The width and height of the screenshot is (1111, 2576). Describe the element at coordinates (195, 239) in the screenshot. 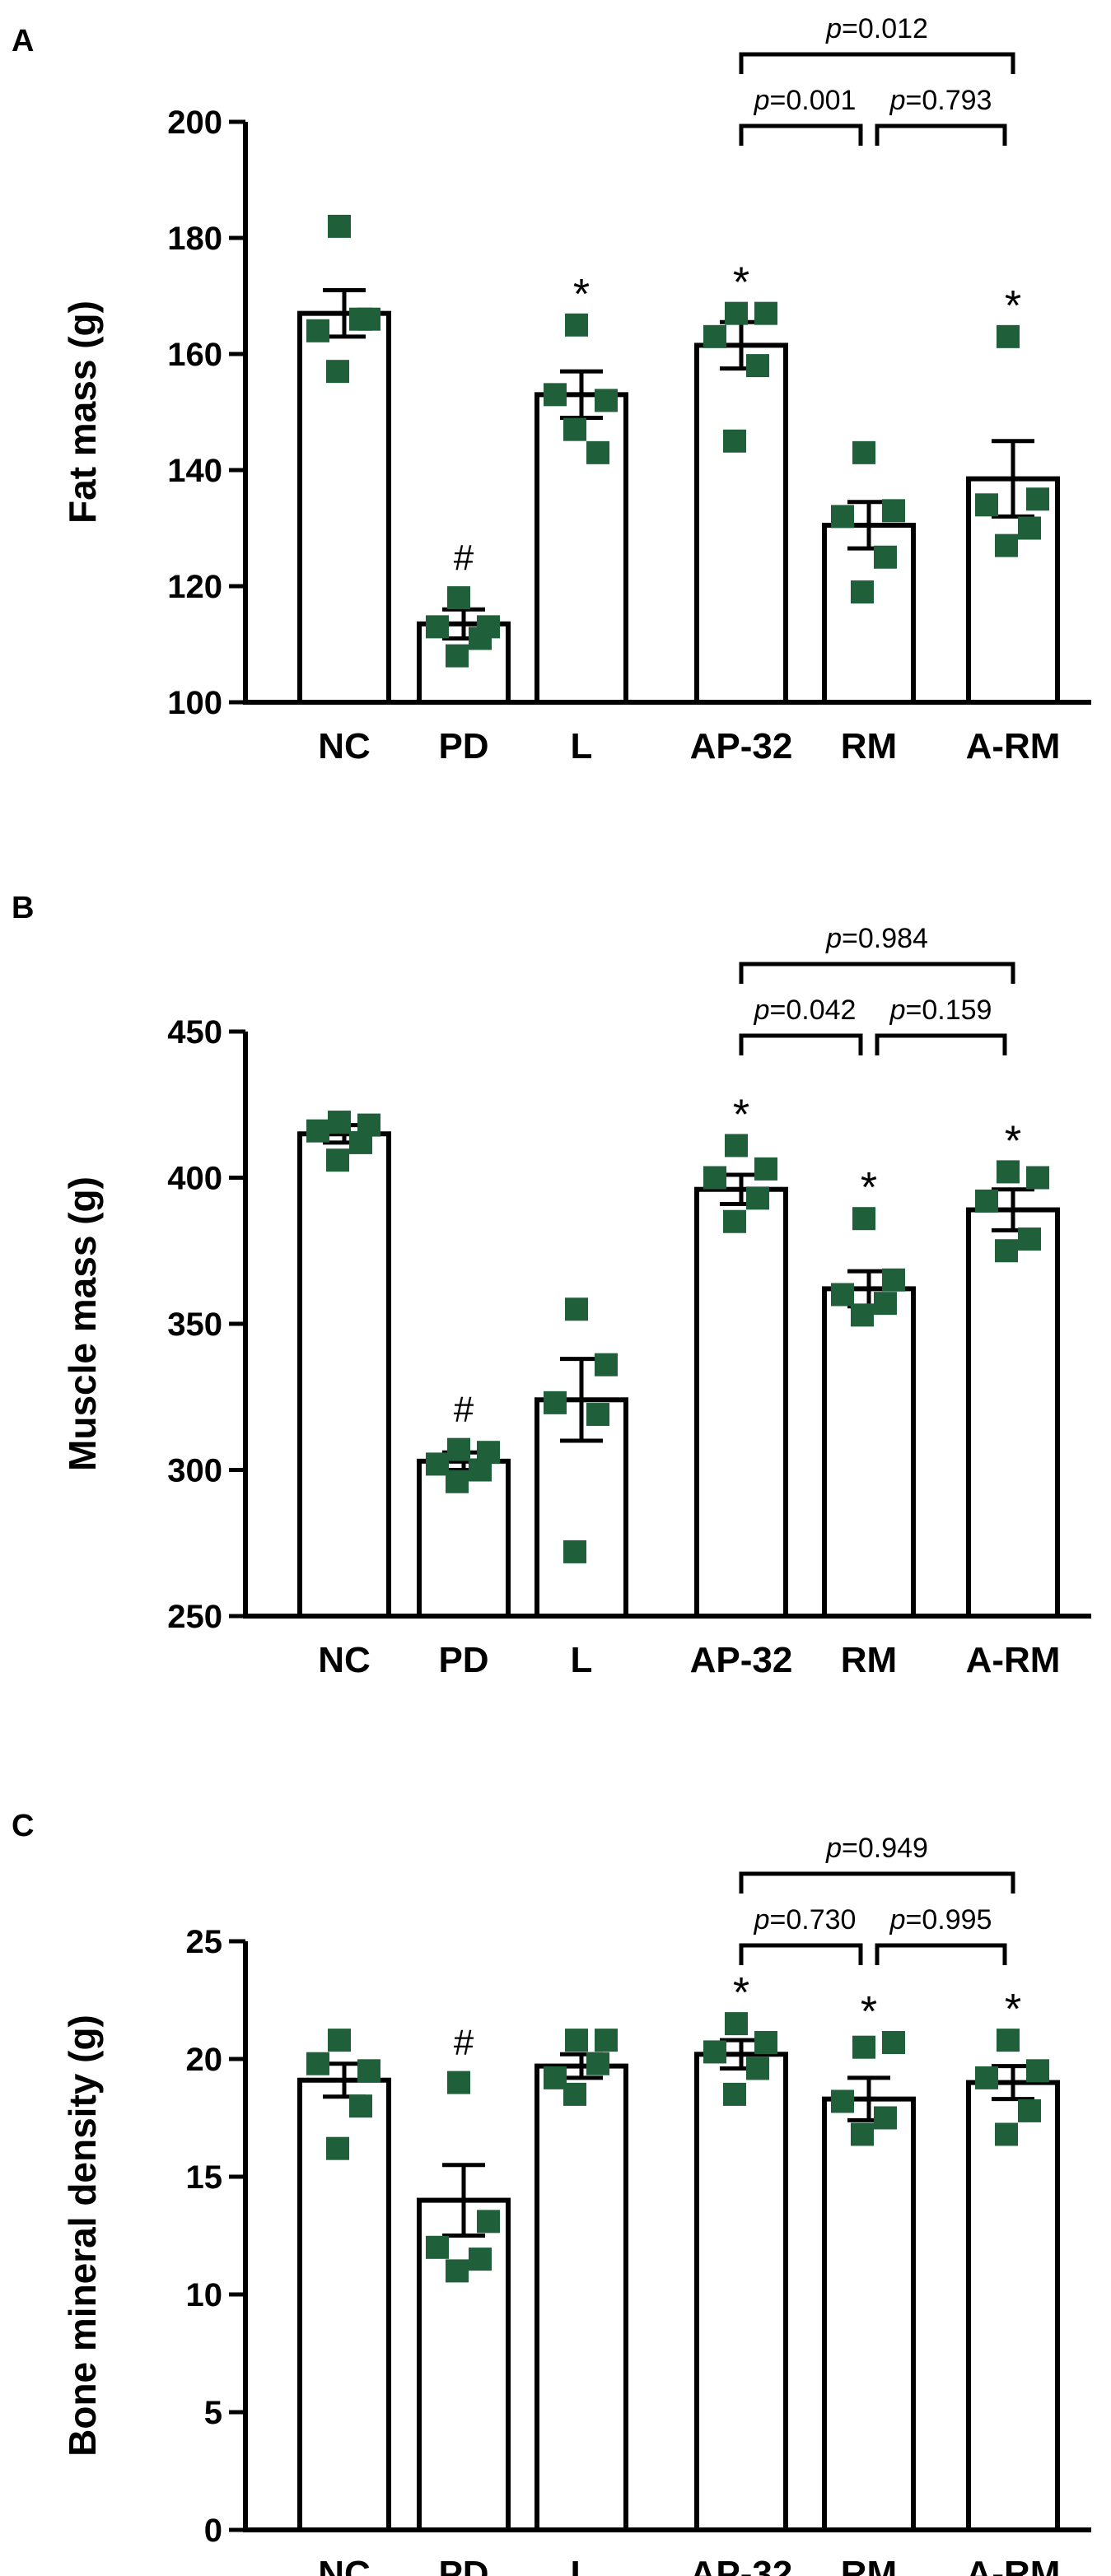

I see `y-tick-label: 180` at that location.